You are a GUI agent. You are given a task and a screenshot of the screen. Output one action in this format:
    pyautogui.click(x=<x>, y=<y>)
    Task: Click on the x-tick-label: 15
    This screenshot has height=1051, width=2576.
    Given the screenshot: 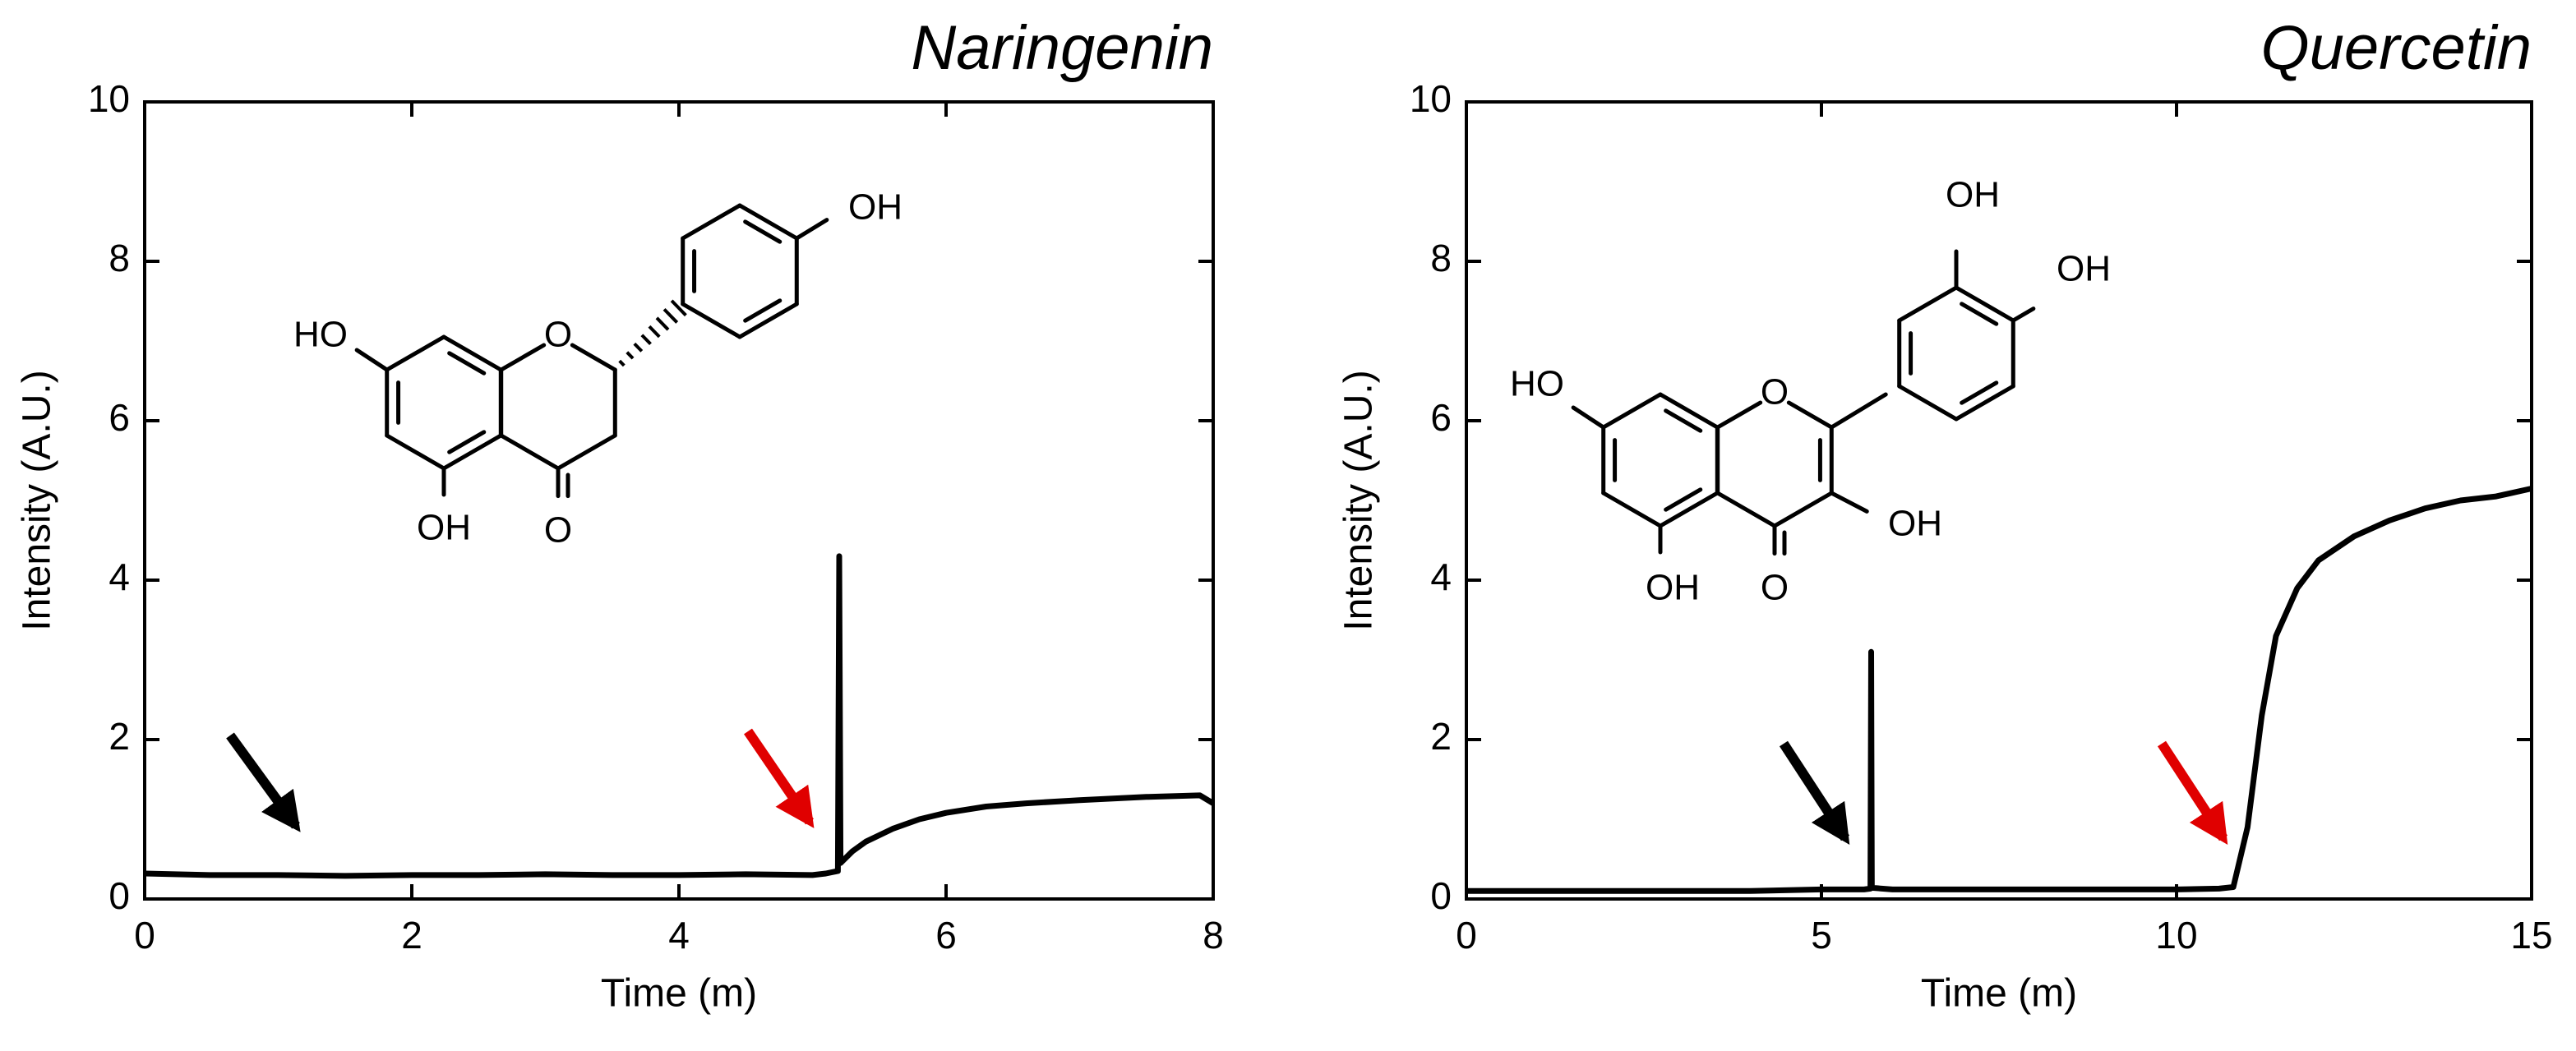 What is the action you would take?
    pyautogui.click(x=2531, y=935)
    